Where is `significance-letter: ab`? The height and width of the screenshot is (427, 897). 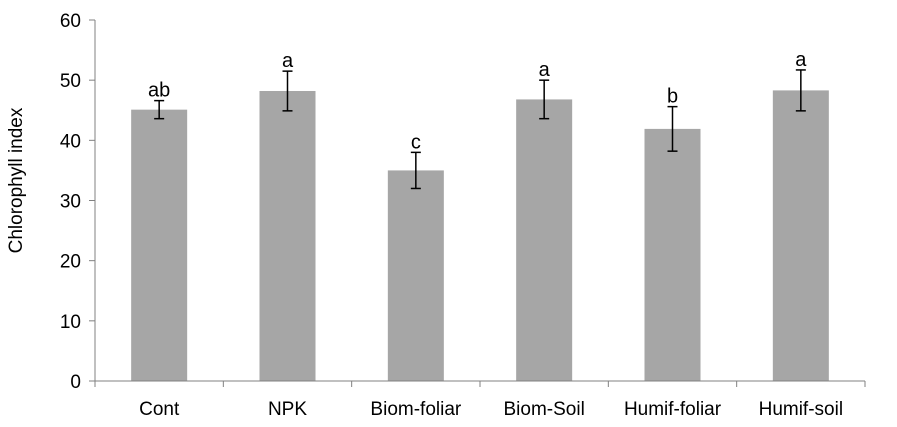
significance-letter: ab is located at coordinates (159, 91).